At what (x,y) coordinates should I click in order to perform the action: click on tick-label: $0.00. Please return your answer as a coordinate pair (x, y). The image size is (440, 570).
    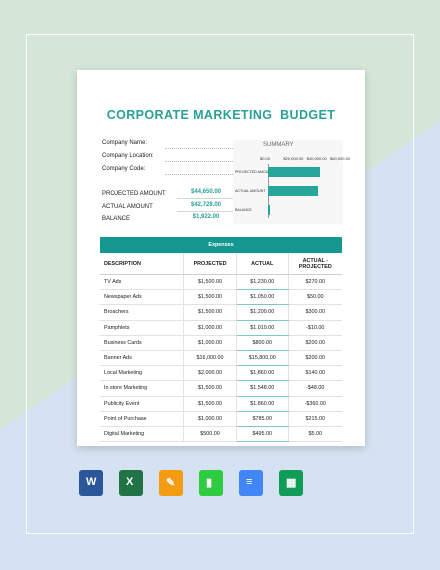
    Looking at the image, I should click on (265, 158).